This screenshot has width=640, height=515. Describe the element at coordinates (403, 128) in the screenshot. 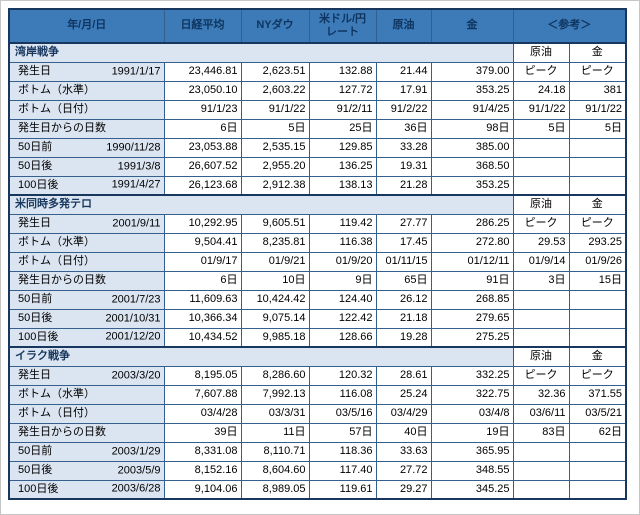

I see `value-cell: 36日` at that location.